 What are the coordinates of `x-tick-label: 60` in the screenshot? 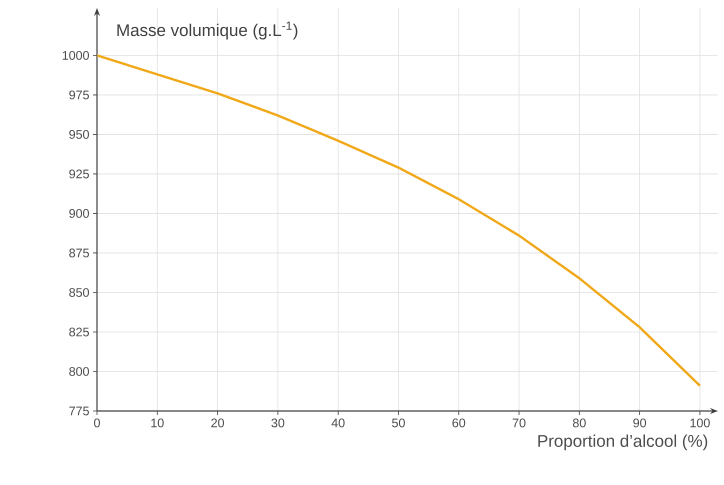 It's located at (459, 423).